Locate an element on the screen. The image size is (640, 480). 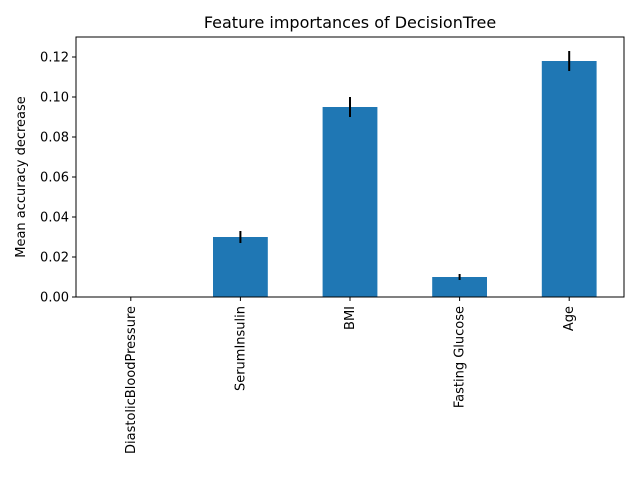
y-tick-label: 0.10 is located at coordinates (54, 98).